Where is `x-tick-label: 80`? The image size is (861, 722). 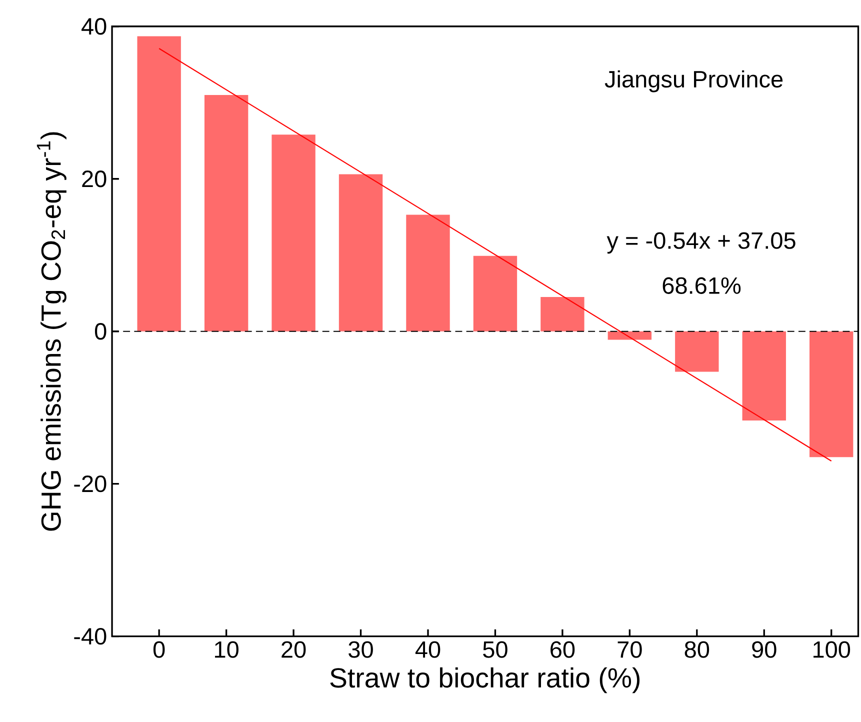
x-tick-label: 80 is located at coordinates (697, 649).